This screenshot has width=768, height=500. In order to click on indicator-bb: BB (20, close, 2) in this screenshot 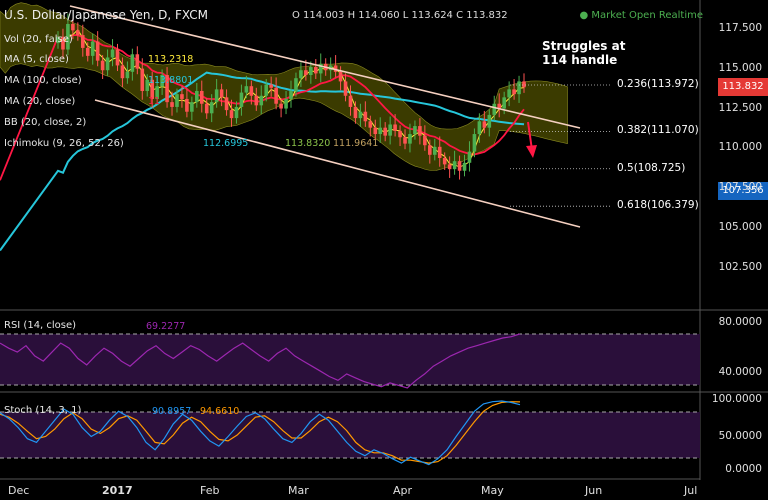, I will do `click(45, 122)`.